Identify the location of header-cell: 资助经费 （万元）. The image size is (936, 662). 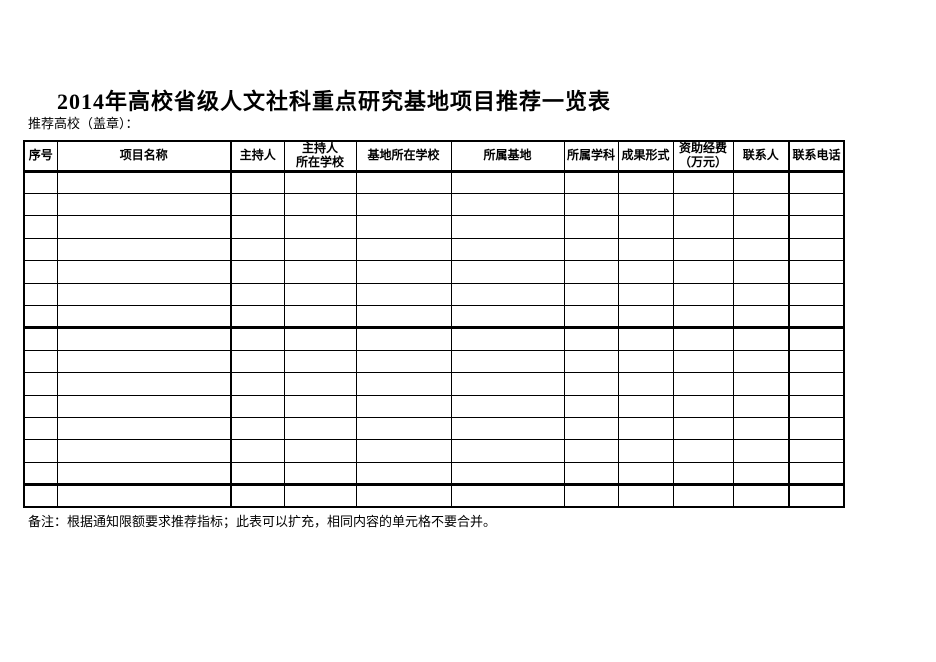
(703, 156).